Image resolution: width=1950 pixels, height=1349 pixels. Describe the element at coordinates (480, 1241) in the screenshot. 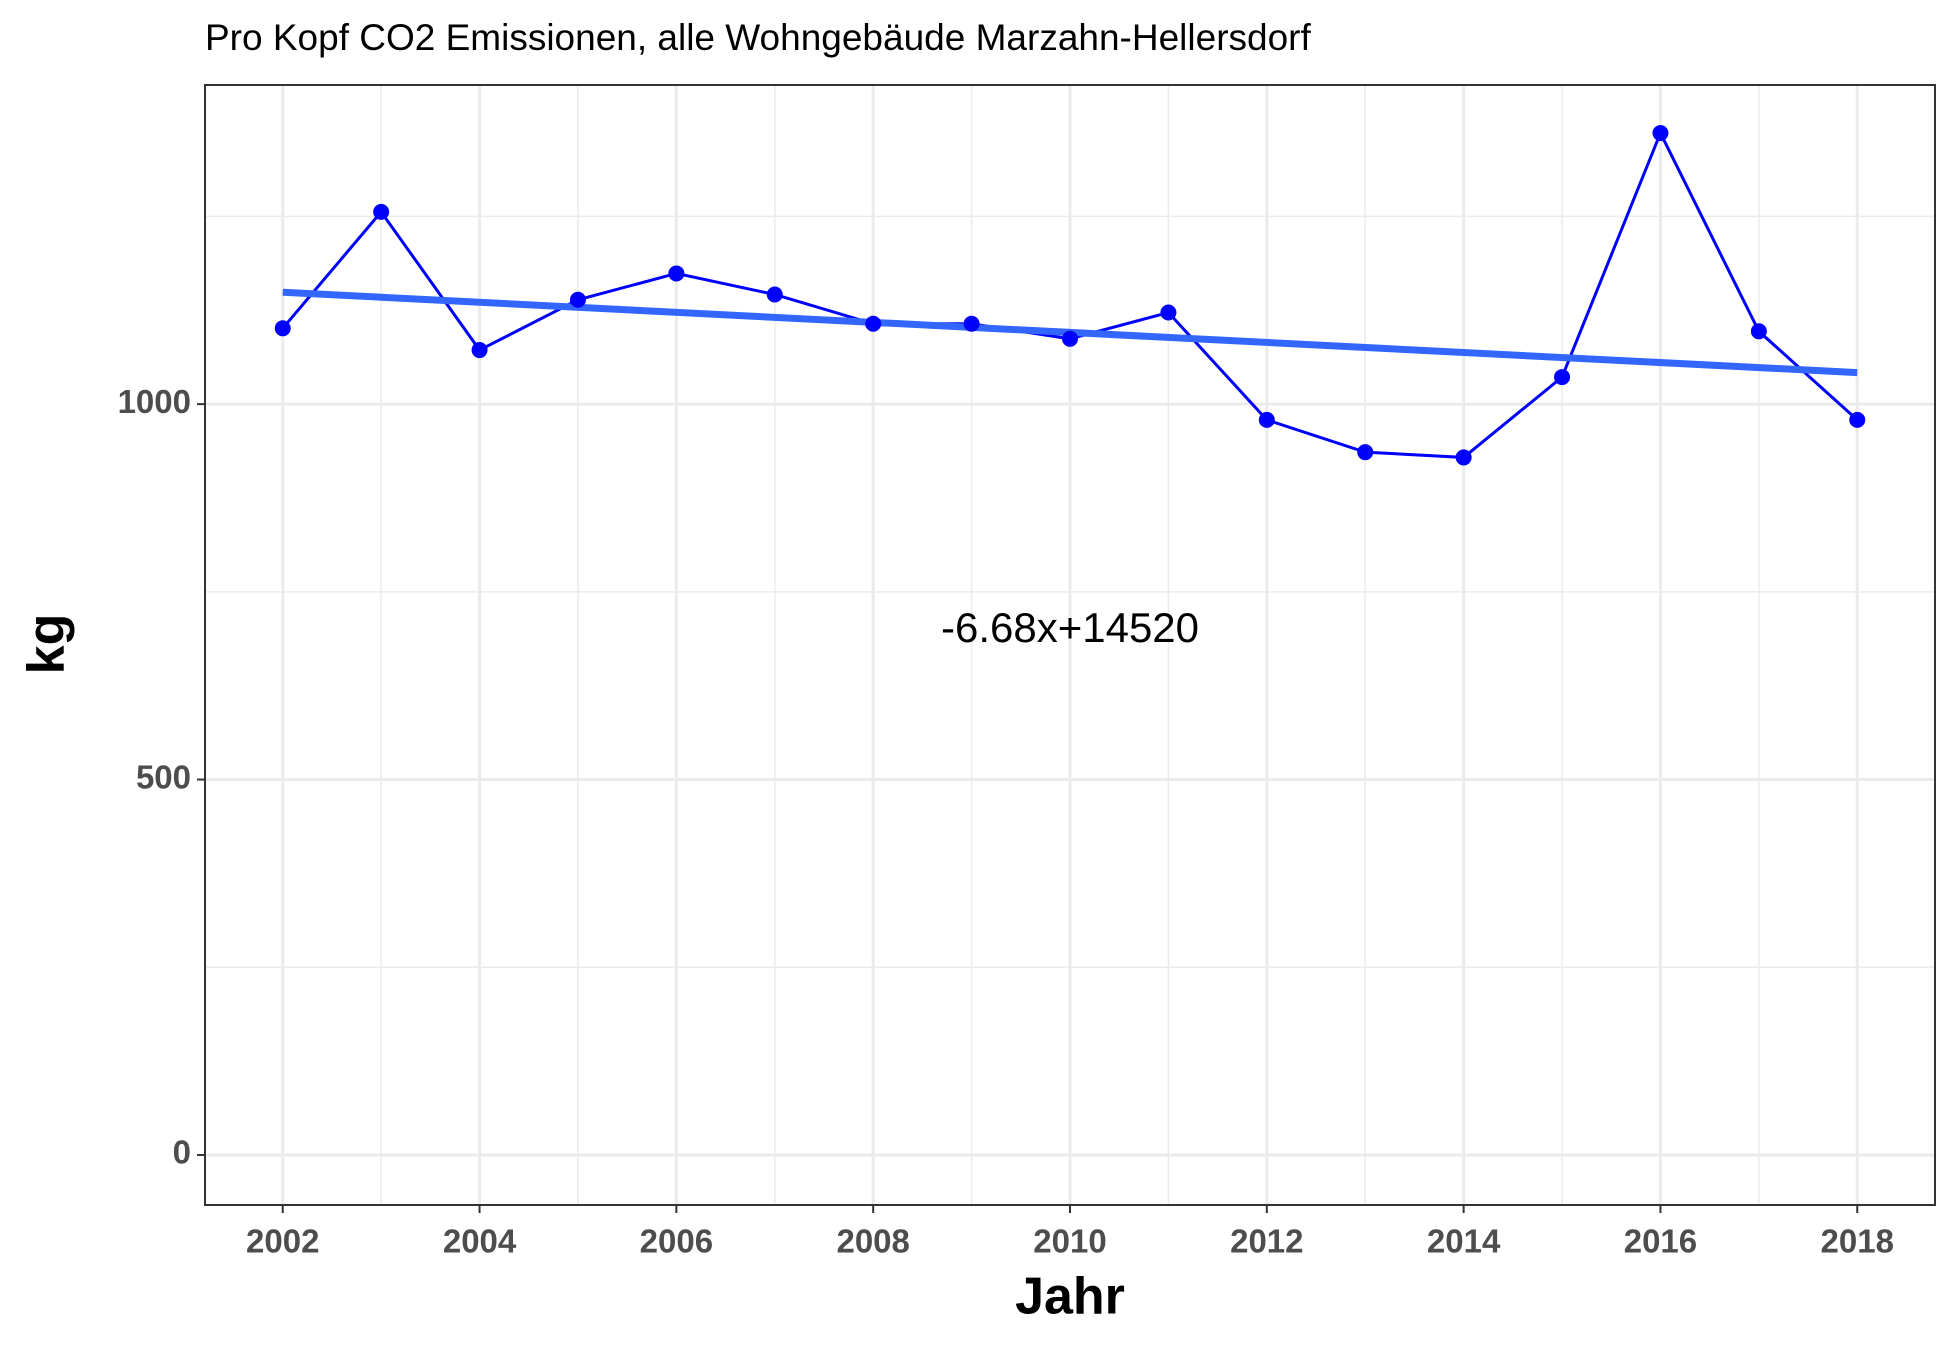

I see `x-tick-label: 2004` at that location.